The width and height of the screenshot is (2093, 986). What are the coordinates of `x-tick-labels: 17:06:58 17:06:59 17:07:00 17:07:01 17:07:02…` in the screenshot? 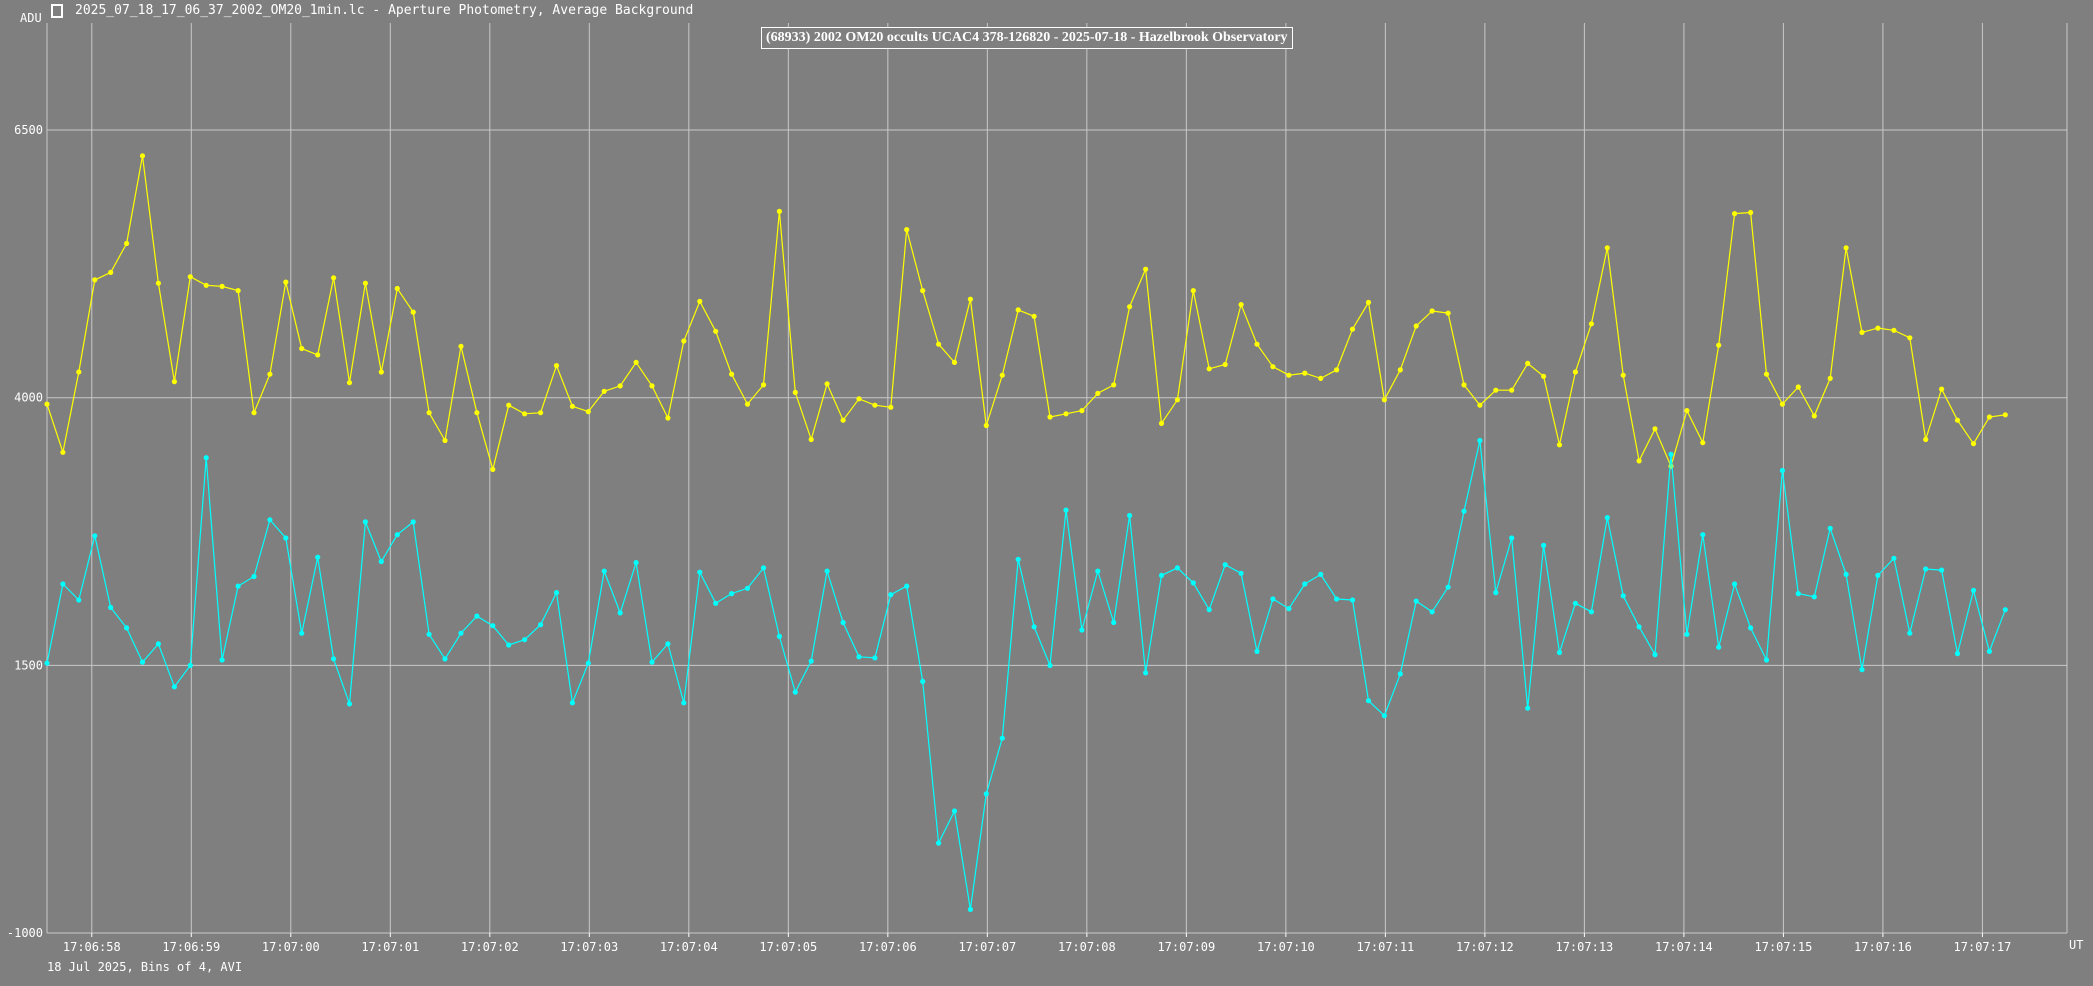 It's located at (1037, 947).